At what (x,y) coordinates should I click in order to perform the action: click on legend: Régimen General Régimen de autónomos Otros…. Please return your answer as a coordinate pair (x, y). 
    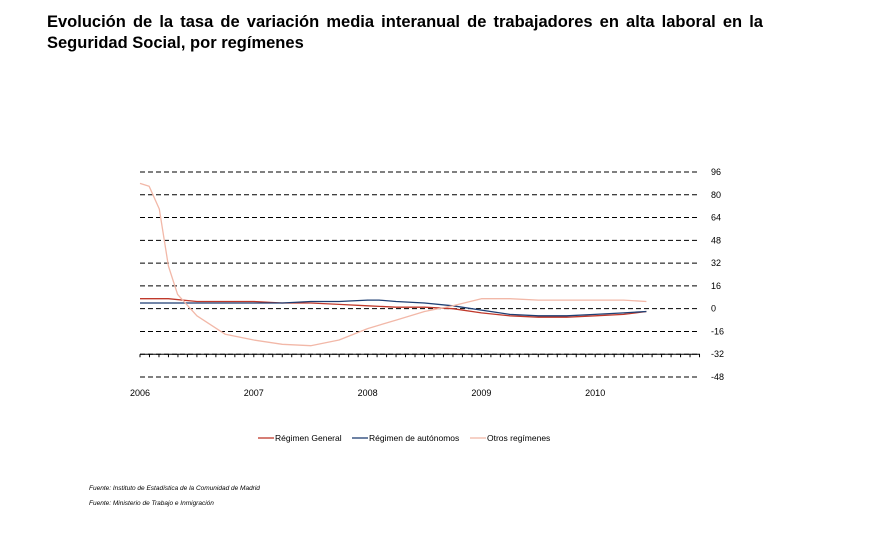
    Looking at the image, I should click on (404, 438).